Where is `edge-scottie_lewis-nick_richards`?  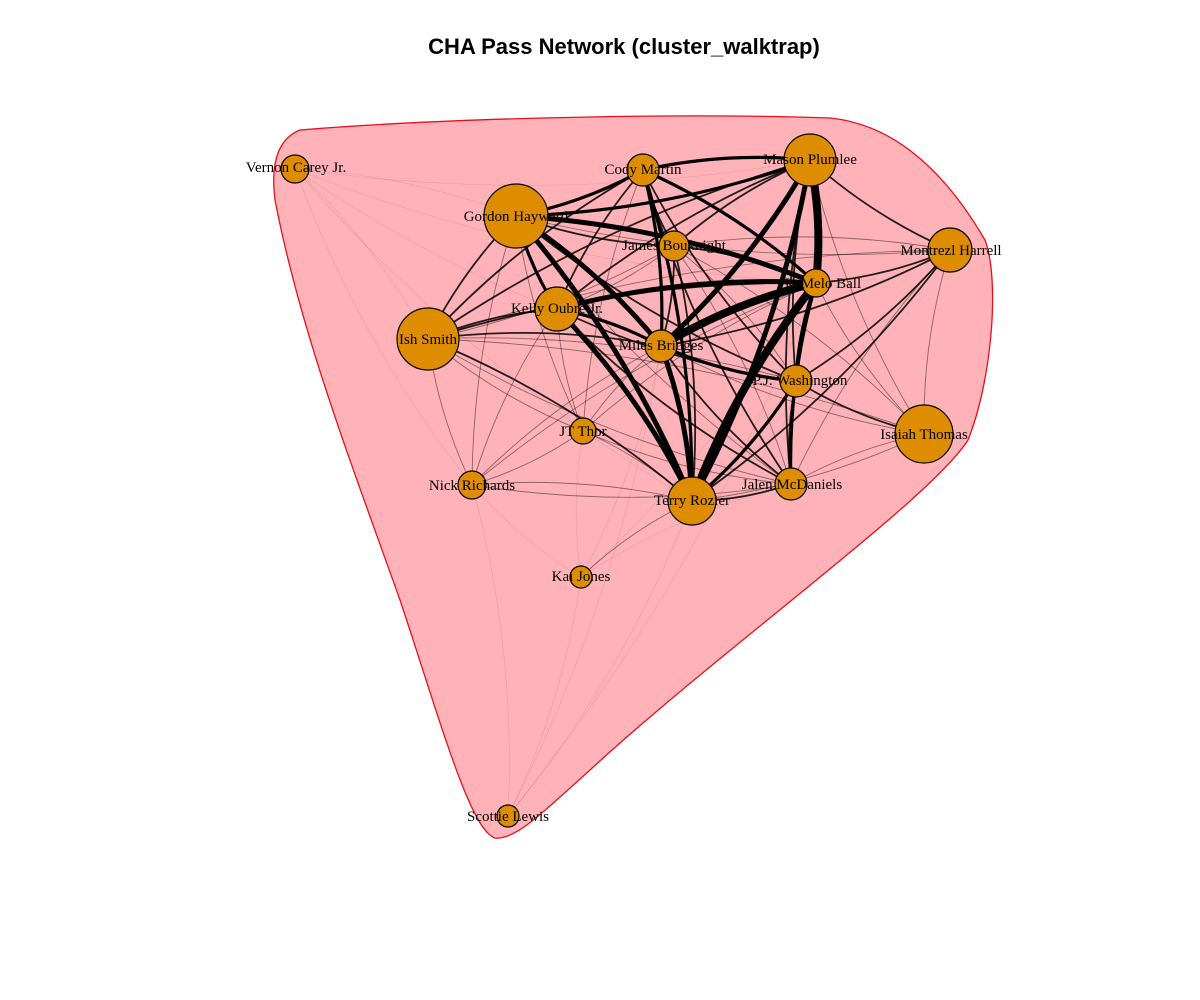
edge-scottie_lewis-nick_richards is located at coordinates (490, 650).